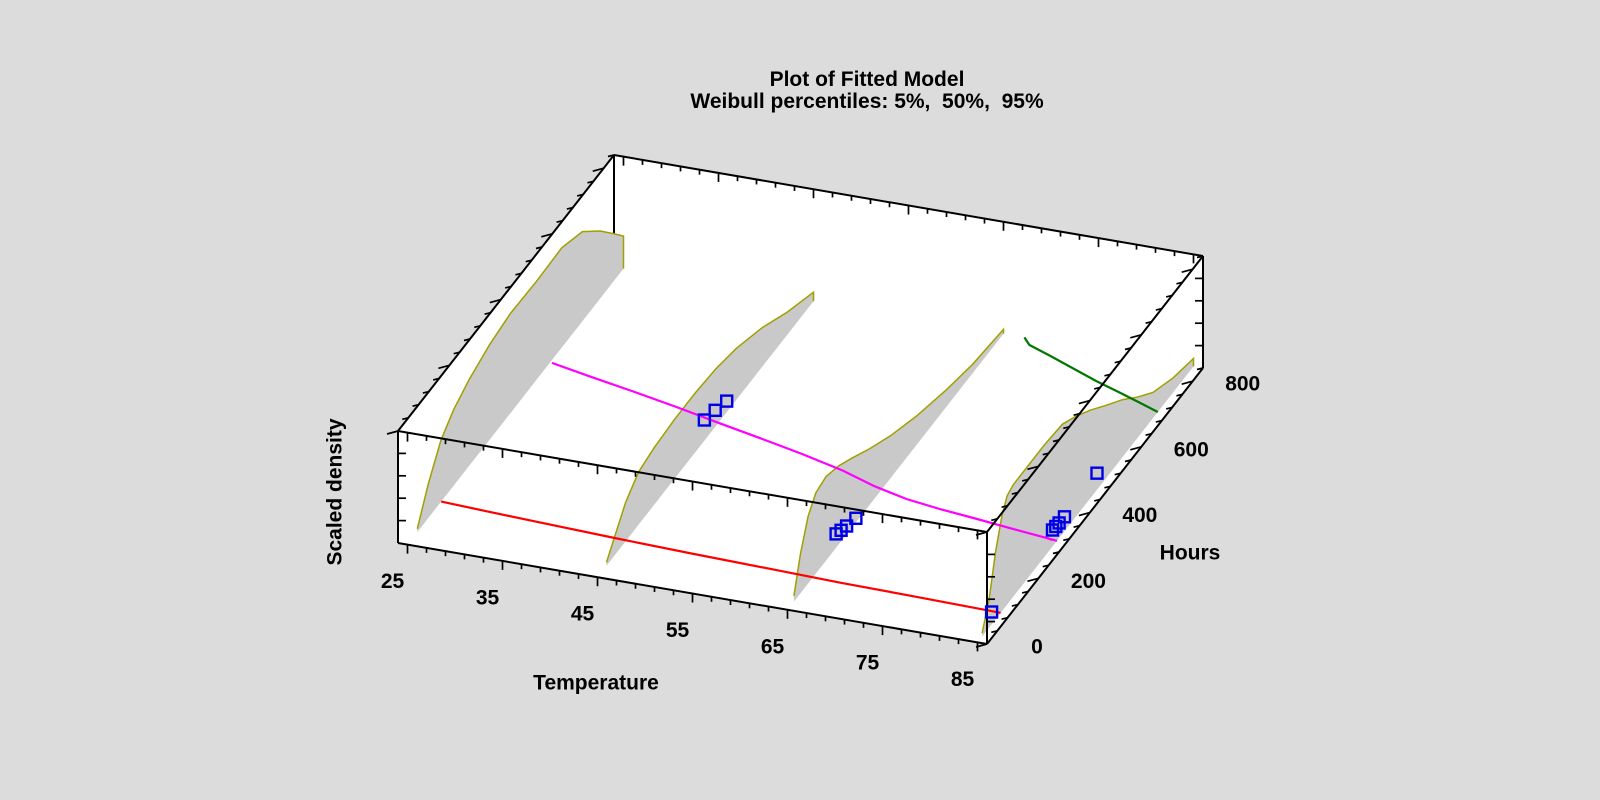  What do you see at coordinates (583, 614) in the screenshot?
I see `x-tick-label: 45` at bounding box center [583, 614].